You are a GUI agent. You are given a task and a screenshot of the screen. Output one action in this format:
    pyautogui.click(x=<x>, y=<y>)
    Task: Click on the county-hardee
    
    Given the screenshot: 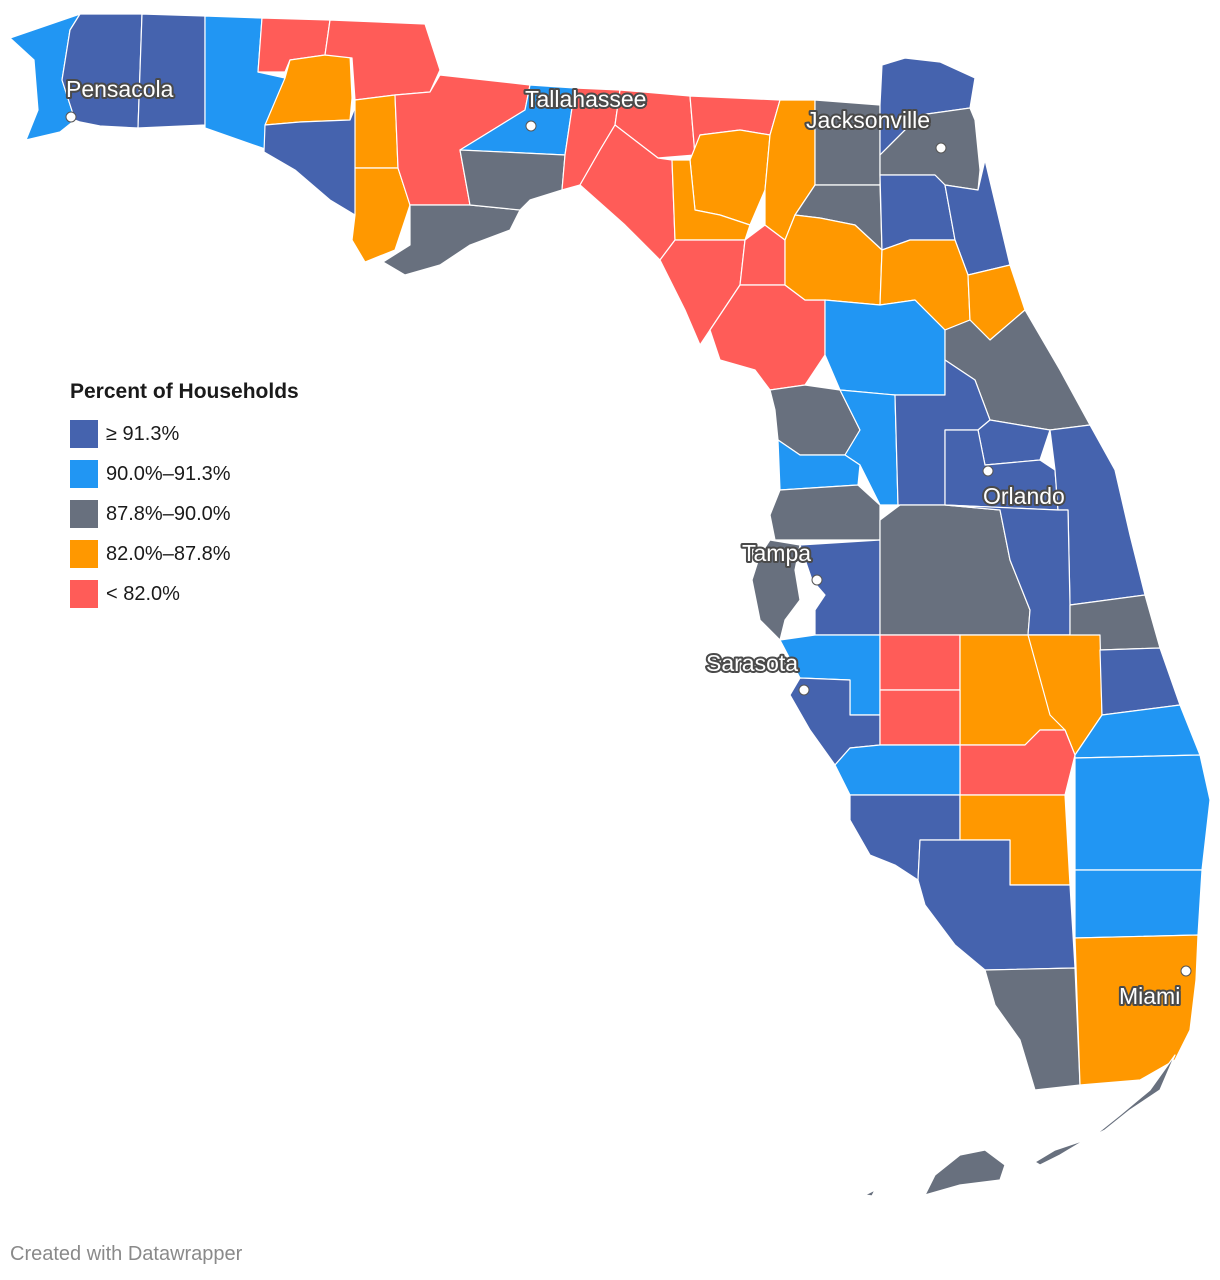 What is the action you would take?
    pyautogui.click(x=920, y=662)
    